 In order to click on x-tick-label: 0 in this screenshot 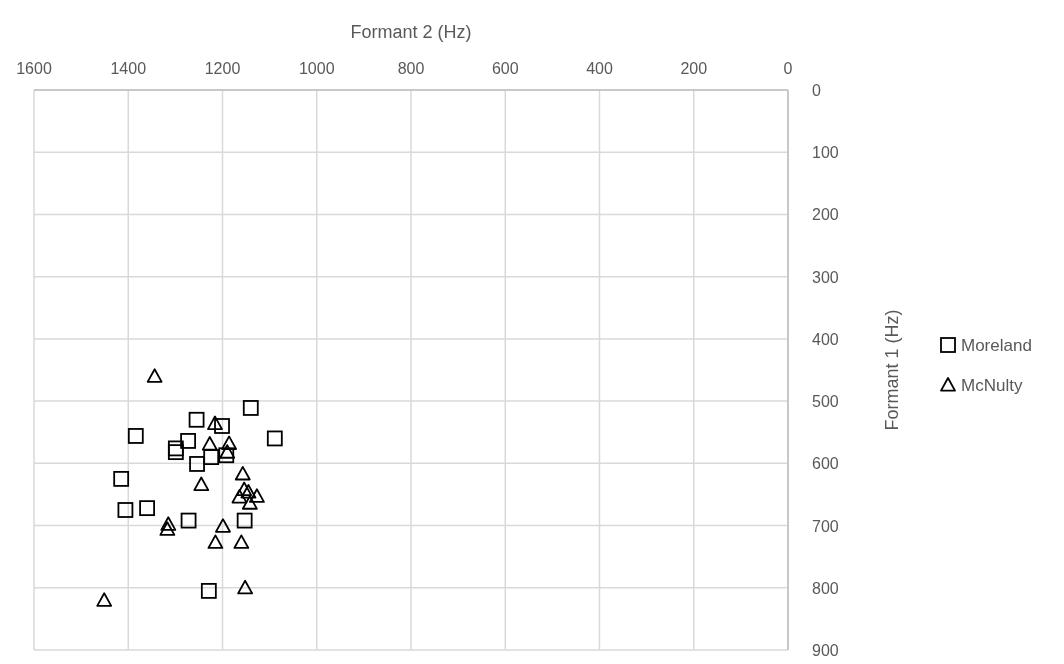, I will do `click(788, 68)`.